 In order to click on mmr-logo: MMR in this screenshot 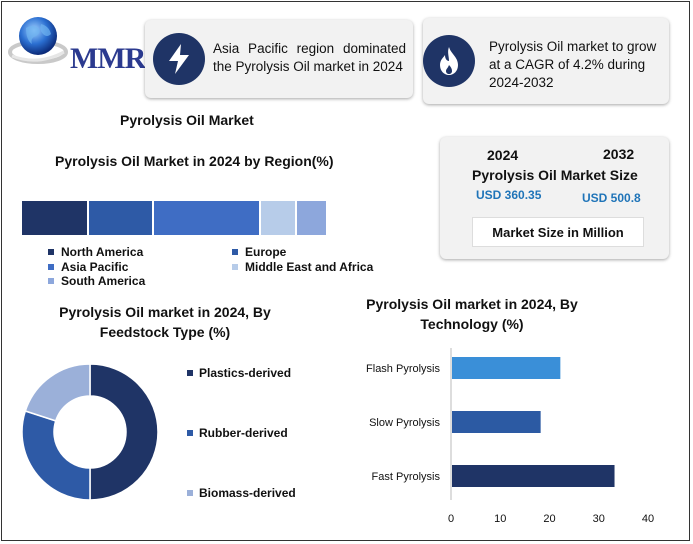, I will do `click(77, 43)`.